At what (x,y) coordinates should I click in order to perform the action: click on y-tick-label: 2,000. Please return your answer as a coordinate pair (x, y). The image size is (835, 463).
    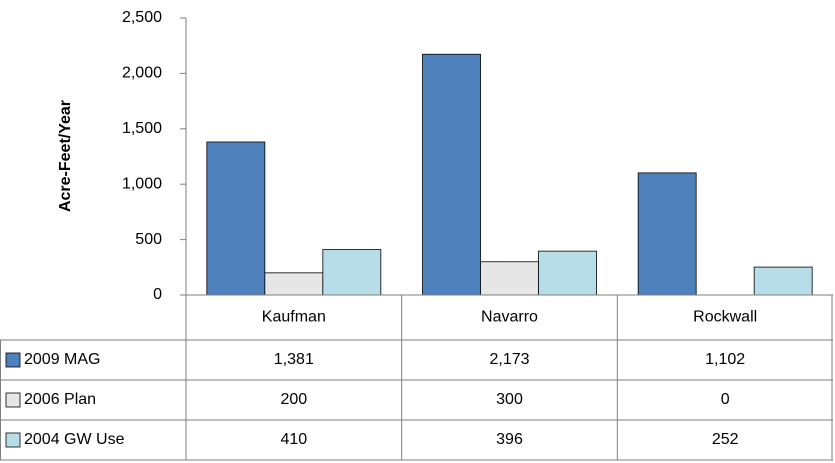
    Looking at the image, I should click on (142, 73).